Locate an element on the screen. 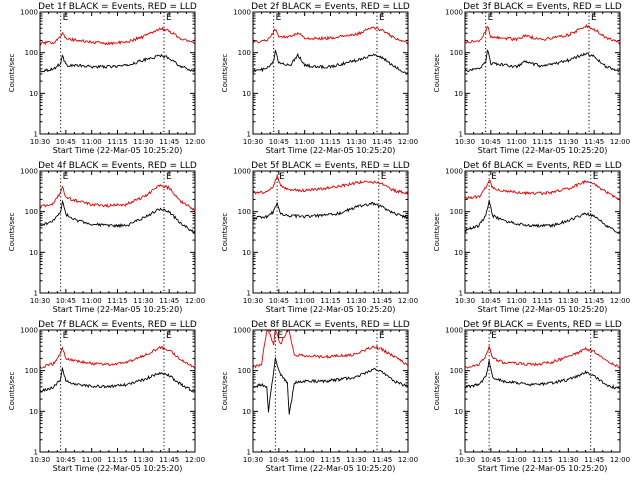  chart-title: Det 2f BLACK = Events, RED = LLD is located at coordinates (330, 7).